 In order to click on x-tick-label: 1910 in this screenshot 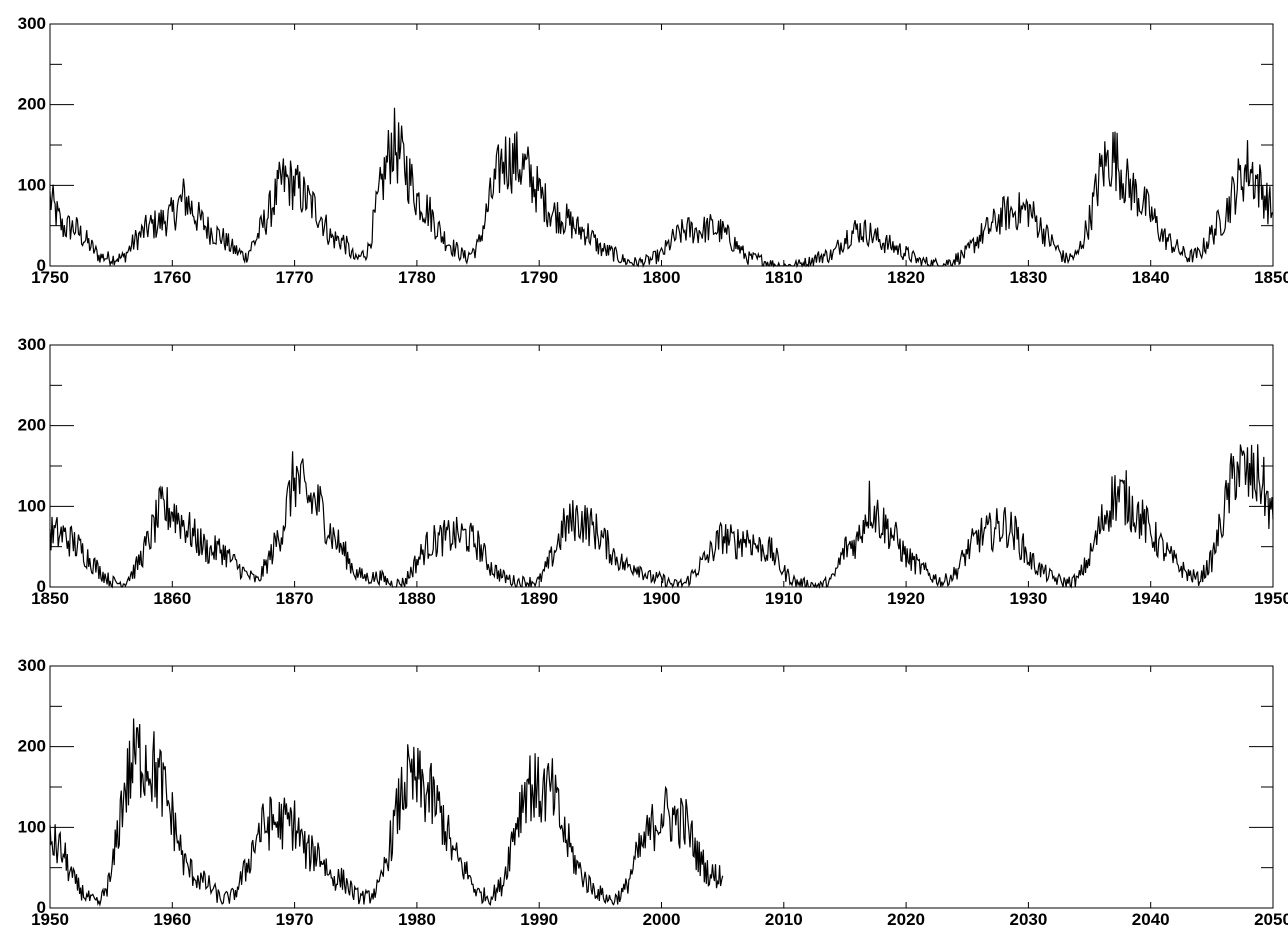, I will do `click(784, 598)`.